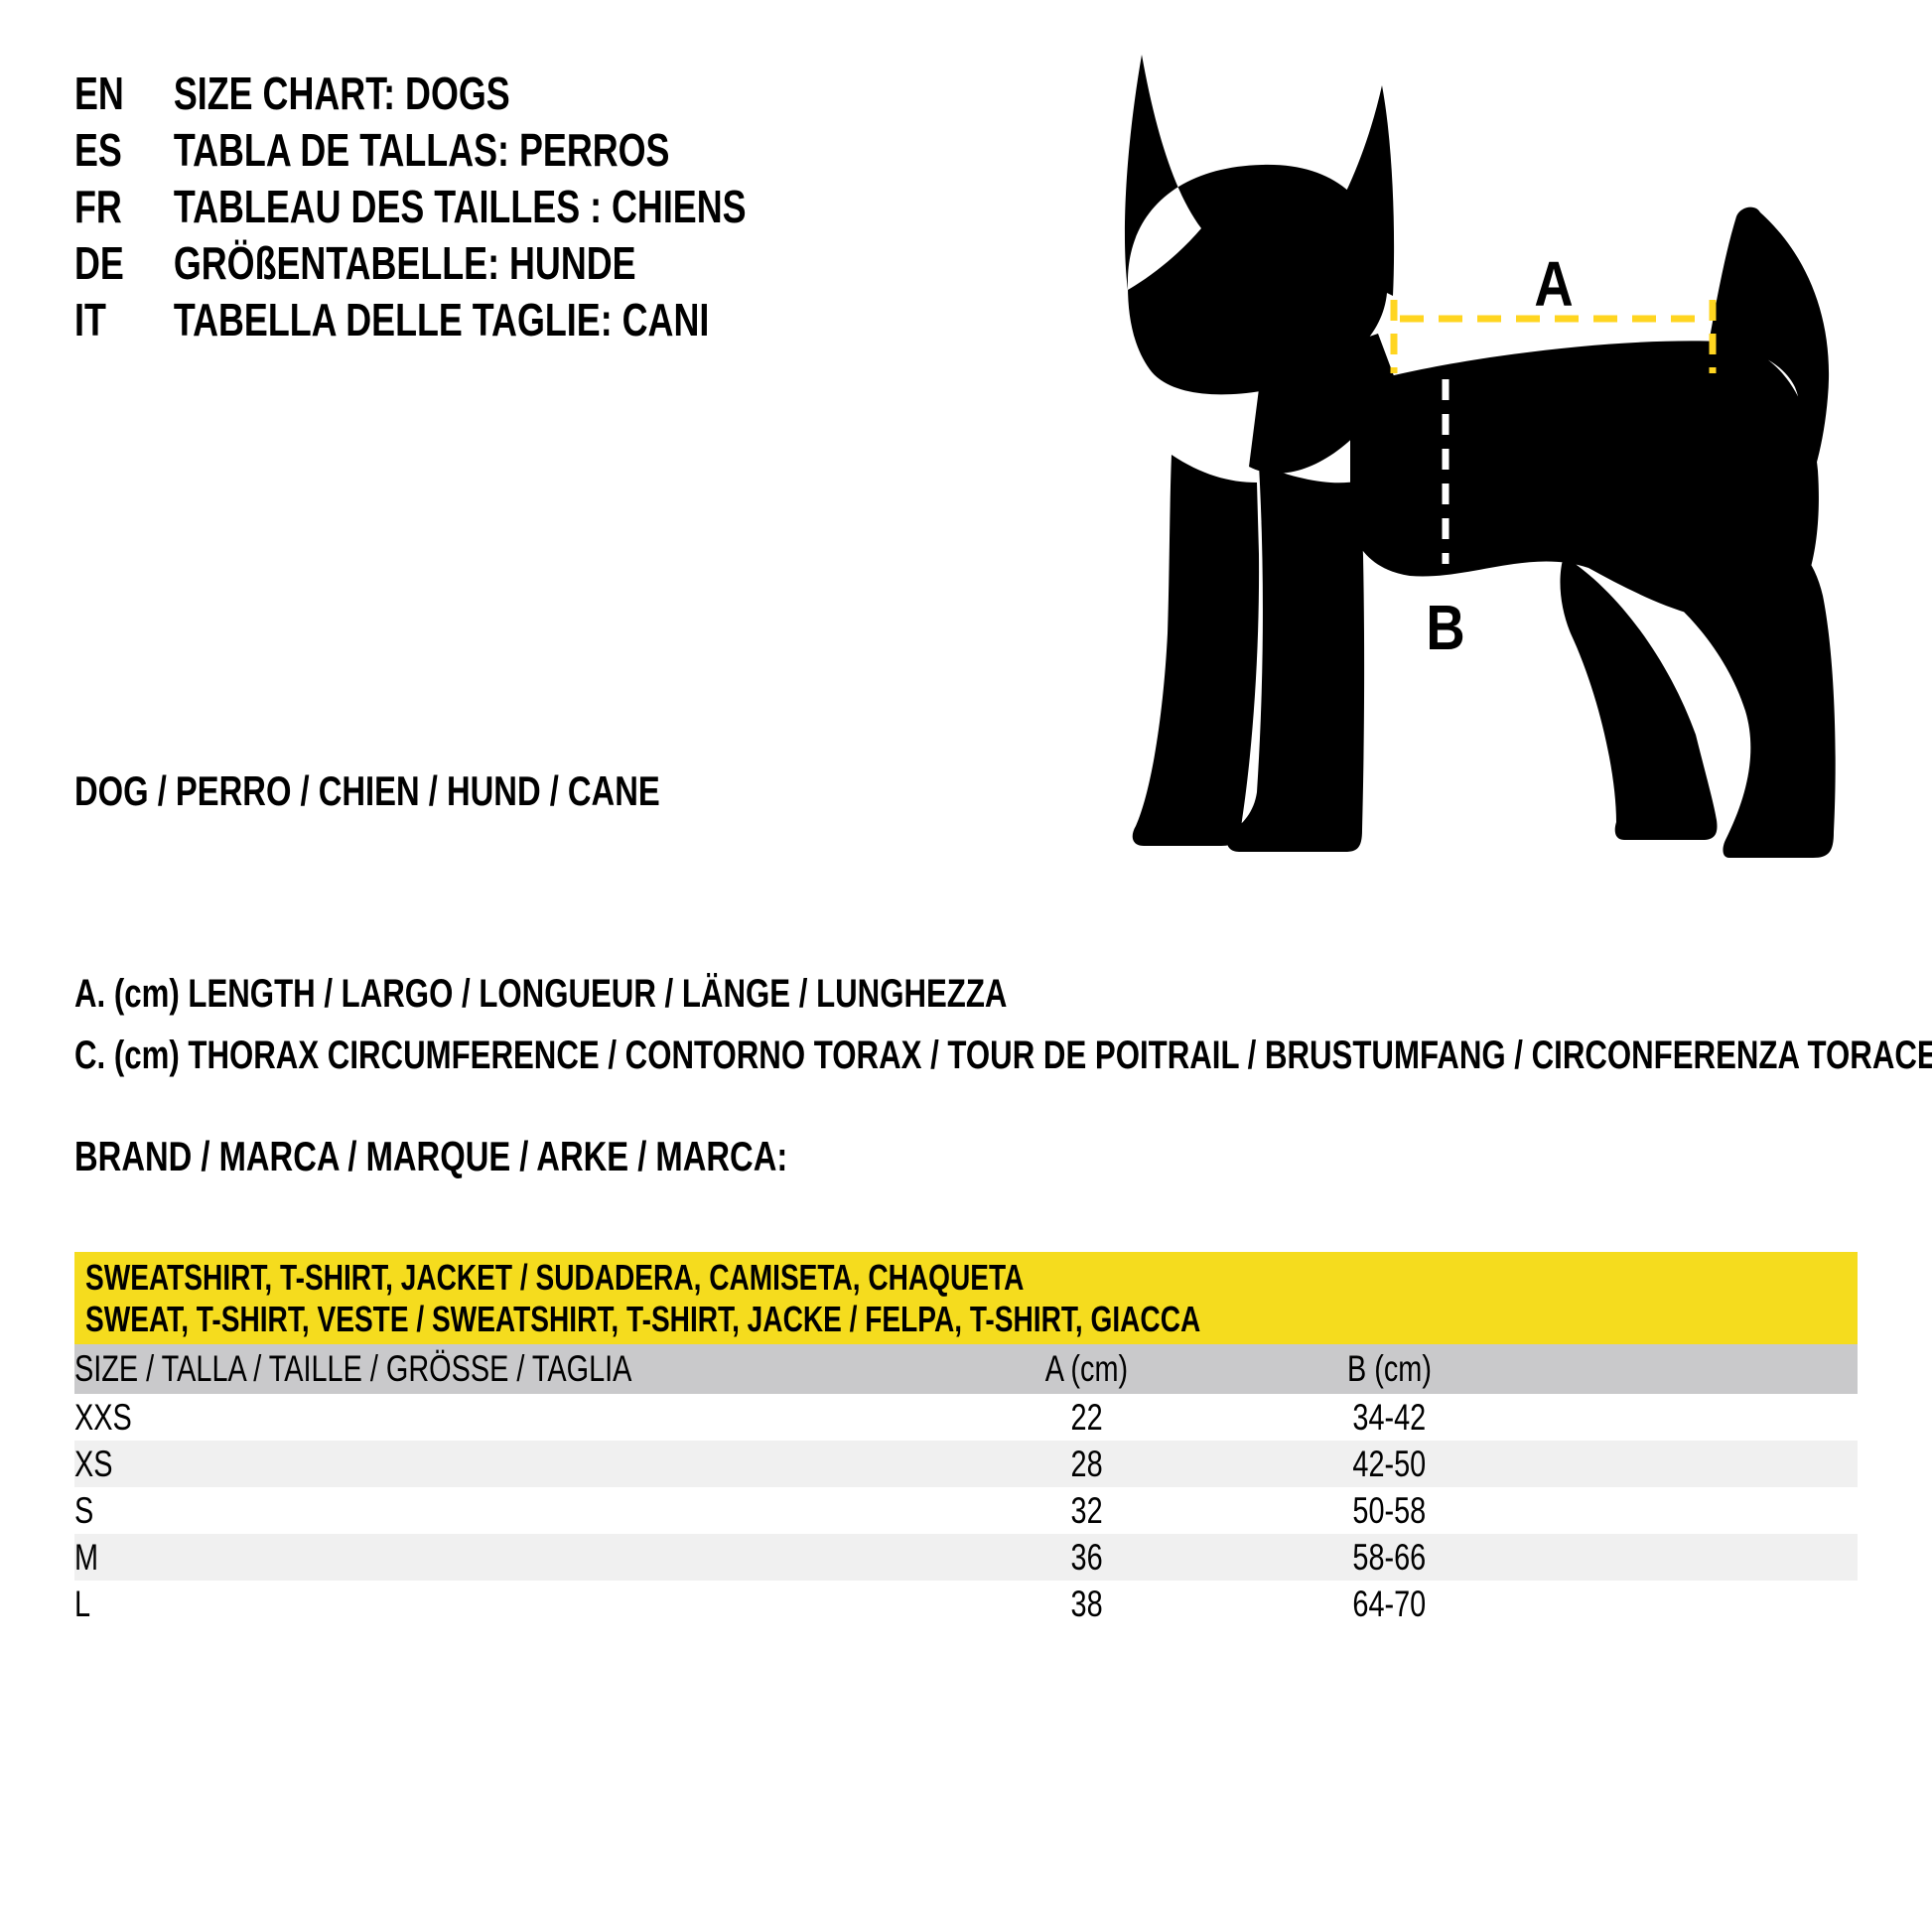  What do you see at coordinates (99, 94) in the screenshot?
I see `language-code: EN` at bounding box center [99, 94].